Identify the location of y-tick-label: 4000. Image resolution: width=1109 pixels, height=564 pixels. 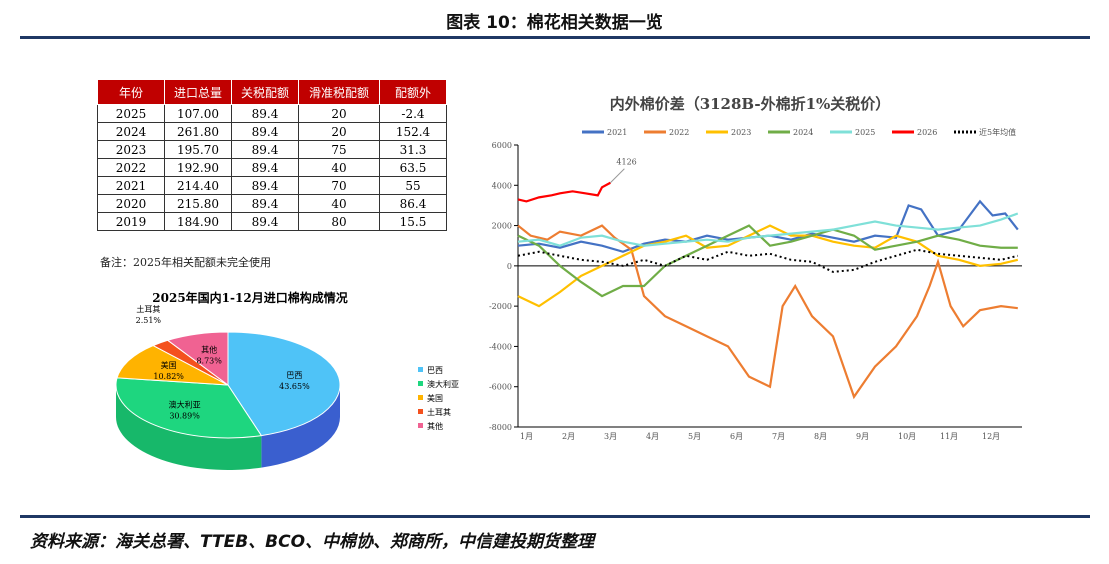
(502, 185).